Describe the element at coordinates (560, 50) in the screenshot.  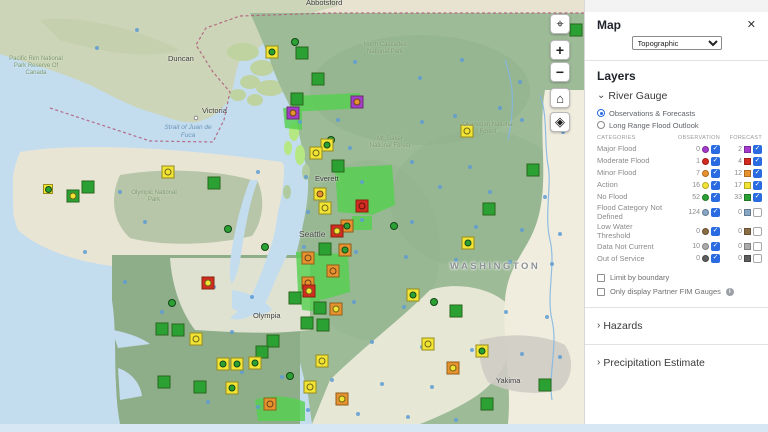
I see `zoom-in-button: +` at that location.